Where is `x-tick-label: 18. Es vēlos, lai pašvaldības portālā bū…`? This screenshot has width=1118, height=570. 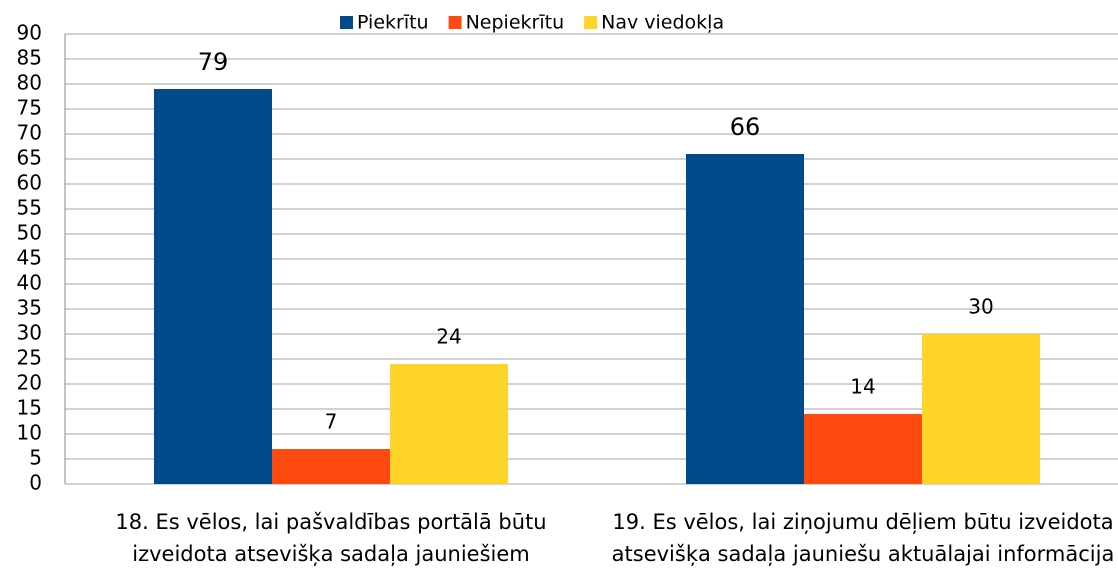 x-tick-label: 18. Es vēlos, lai pašvaldības portālā bū… is located at coordinates (331, 538).